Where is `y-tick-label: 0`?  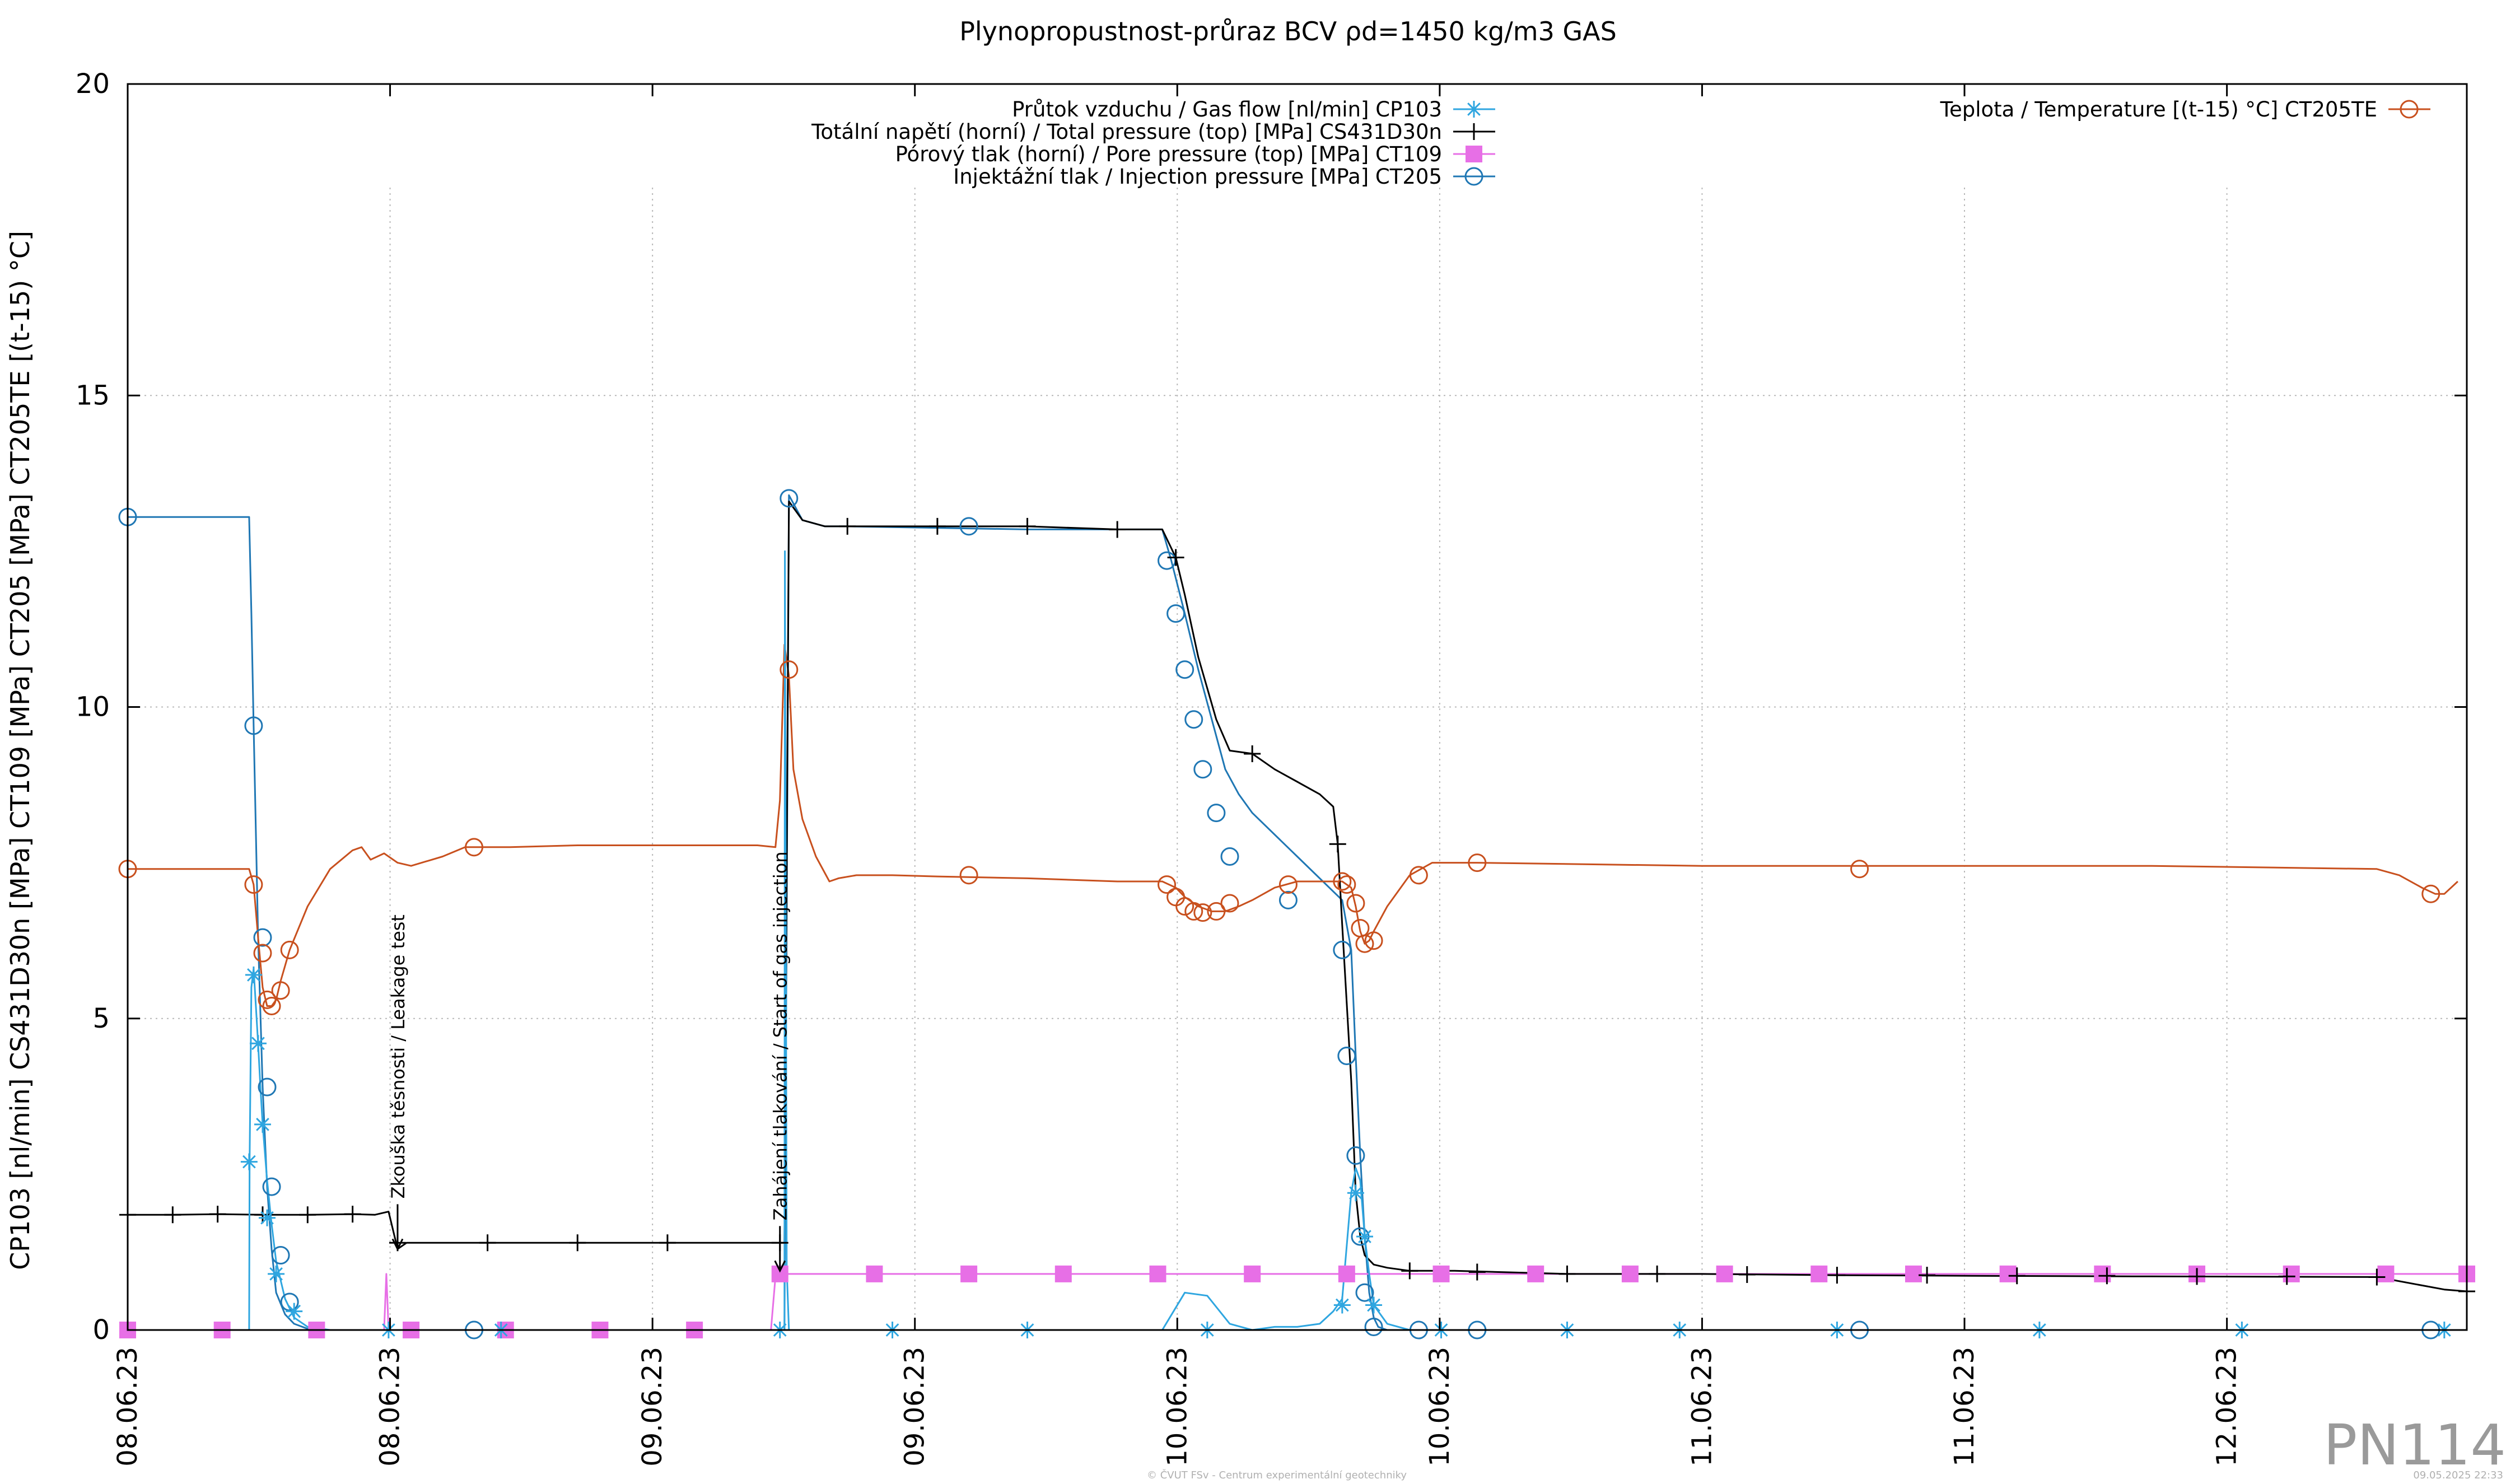 y-tick-label: 0 is located at coordinates (101, 1330).